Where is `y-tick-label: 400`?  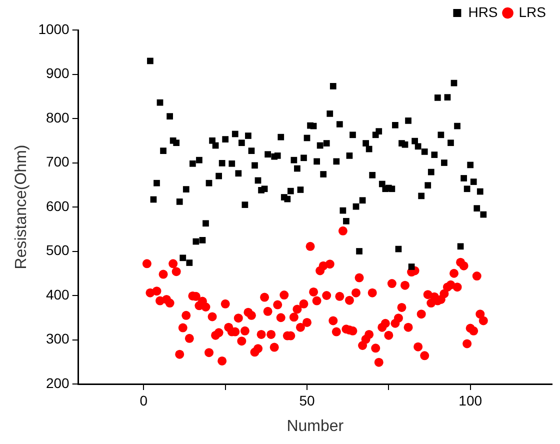 y-tick-label: 400 is located at coordinates (58, 294).